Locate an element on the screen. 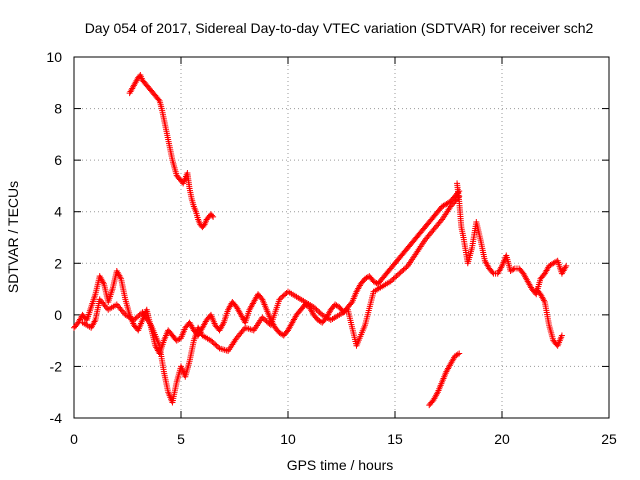  series-arc-high is located at coordinates (171, 151).